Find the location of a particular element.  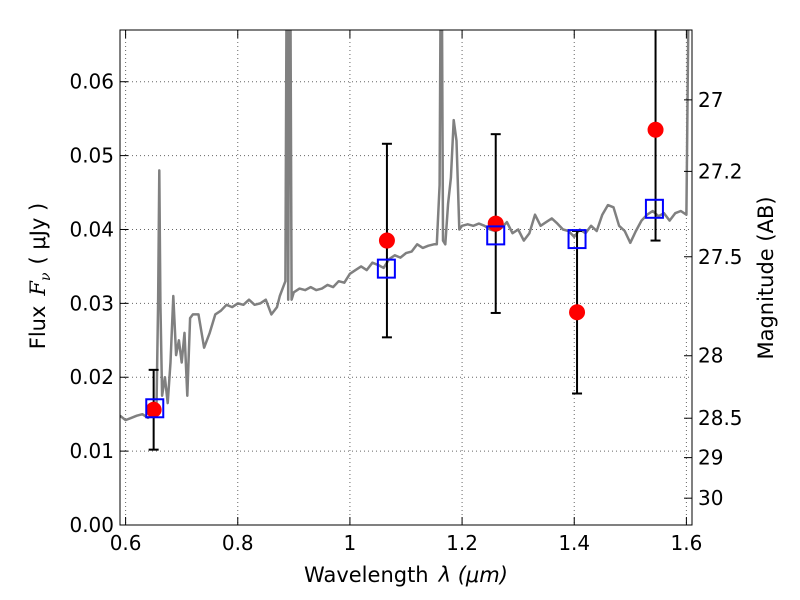

x-tick-label: 1.6 is located at coordinates (686, 543).